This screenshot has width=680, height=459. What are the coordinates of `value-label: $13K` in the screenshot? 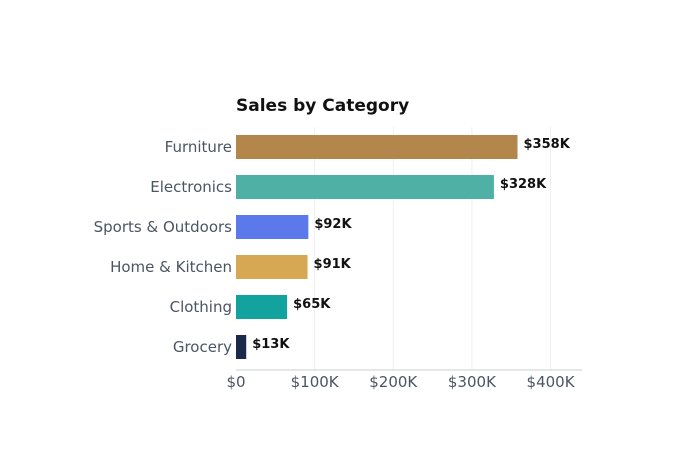 It's located at (271, 344).